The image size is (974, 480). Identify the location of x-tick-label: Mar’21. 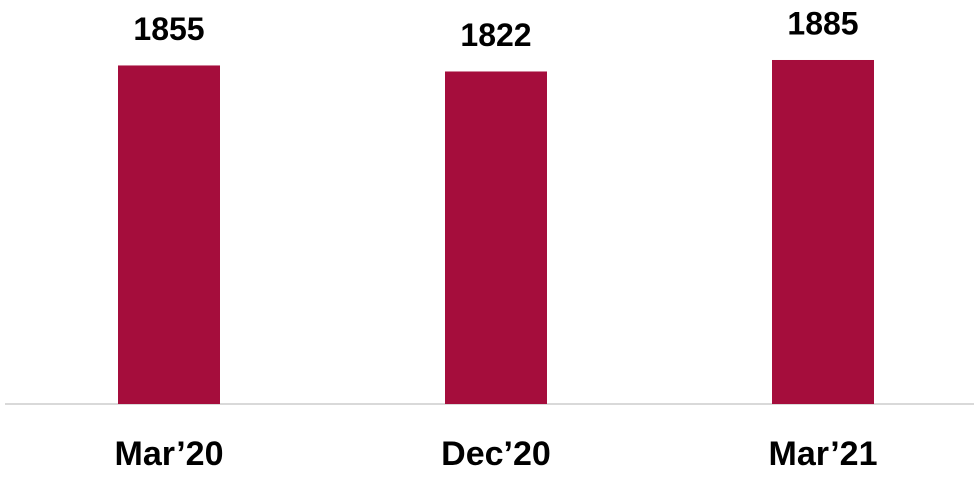
(823, 454).